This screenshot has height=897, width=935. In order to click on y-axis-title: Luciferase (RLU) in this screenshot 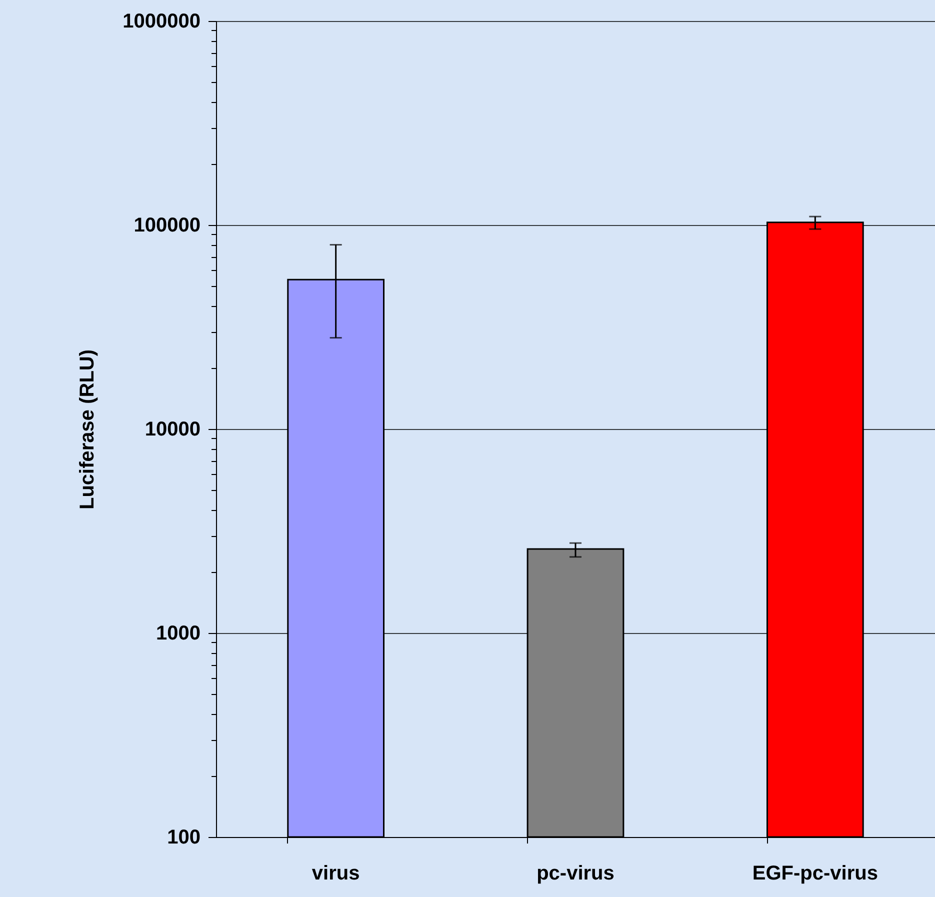, I will do `click(87, 429)`.